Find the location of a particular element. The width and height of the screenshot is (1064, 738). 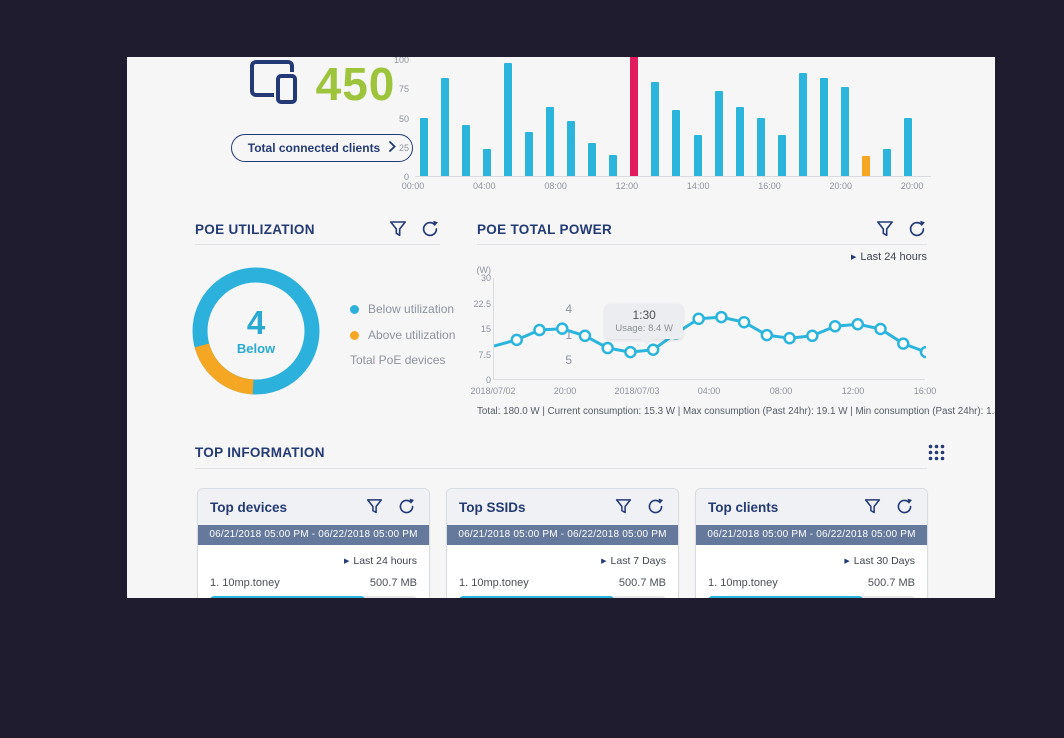

donut-slice-above is located at coordinates (224, 369).